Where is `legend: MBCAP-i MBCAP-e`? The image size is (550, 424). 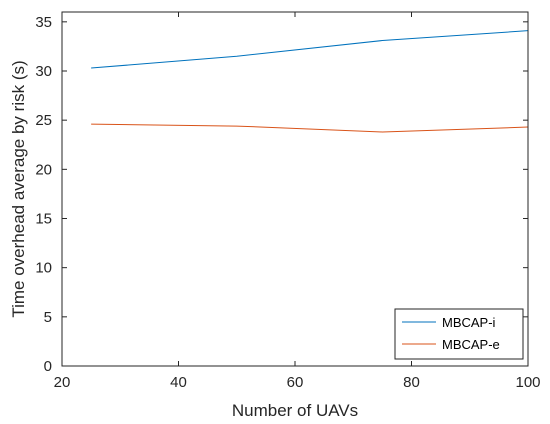
legend: MBCAP-i MBCAP-e is located at coordinates (459, 334).